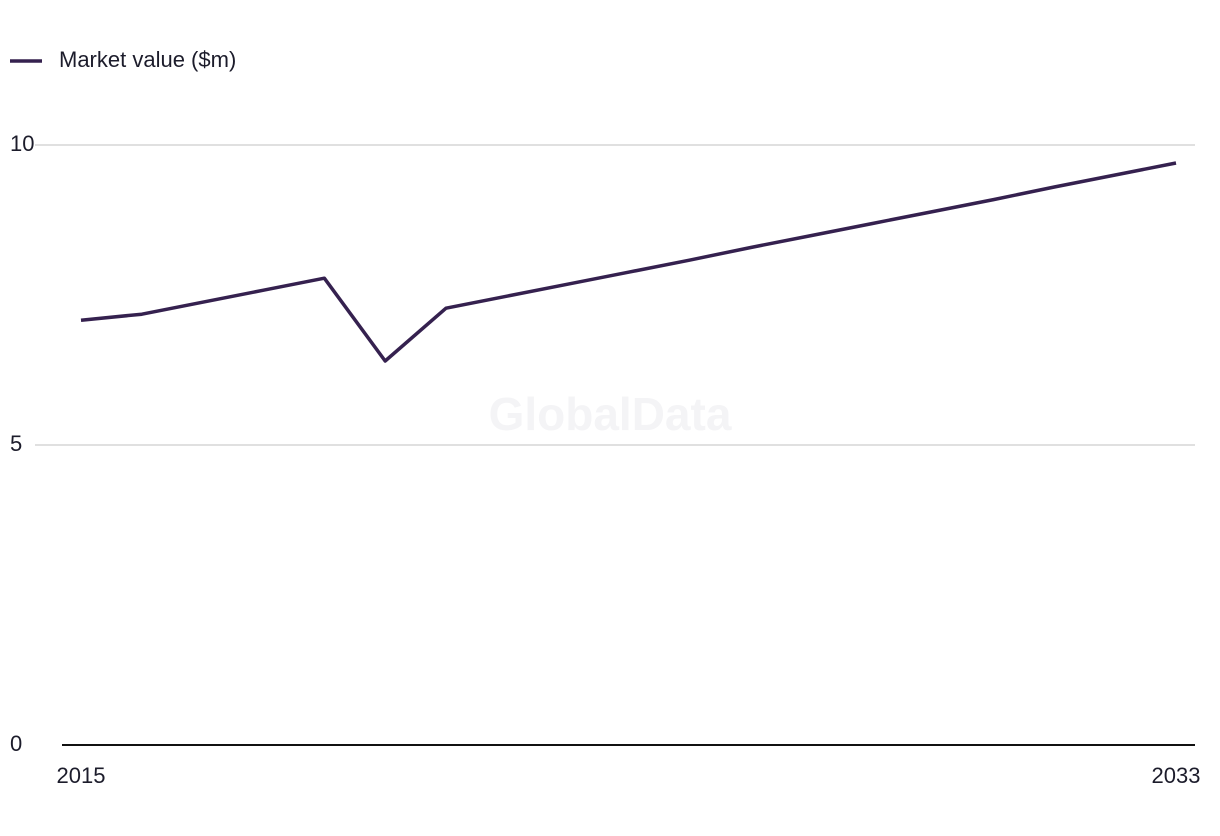 The height and width of the screenshot is (836, 1220). What do you see at coordinates (147, 59) in the screenshot?
I see `legend-label: Market value ($m)` at bounding box center [147, 59].